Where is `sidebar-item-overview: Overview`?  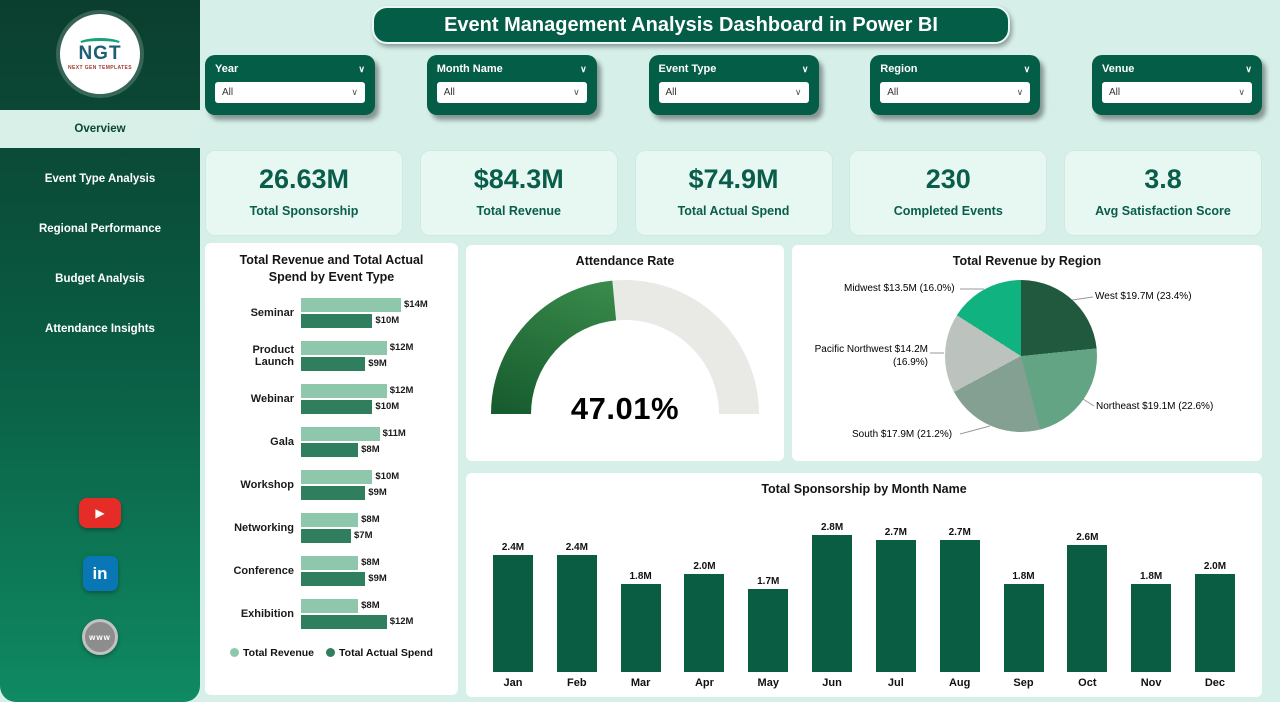
sidebar-item-overview: Overview is located at coordinates (100, 129).